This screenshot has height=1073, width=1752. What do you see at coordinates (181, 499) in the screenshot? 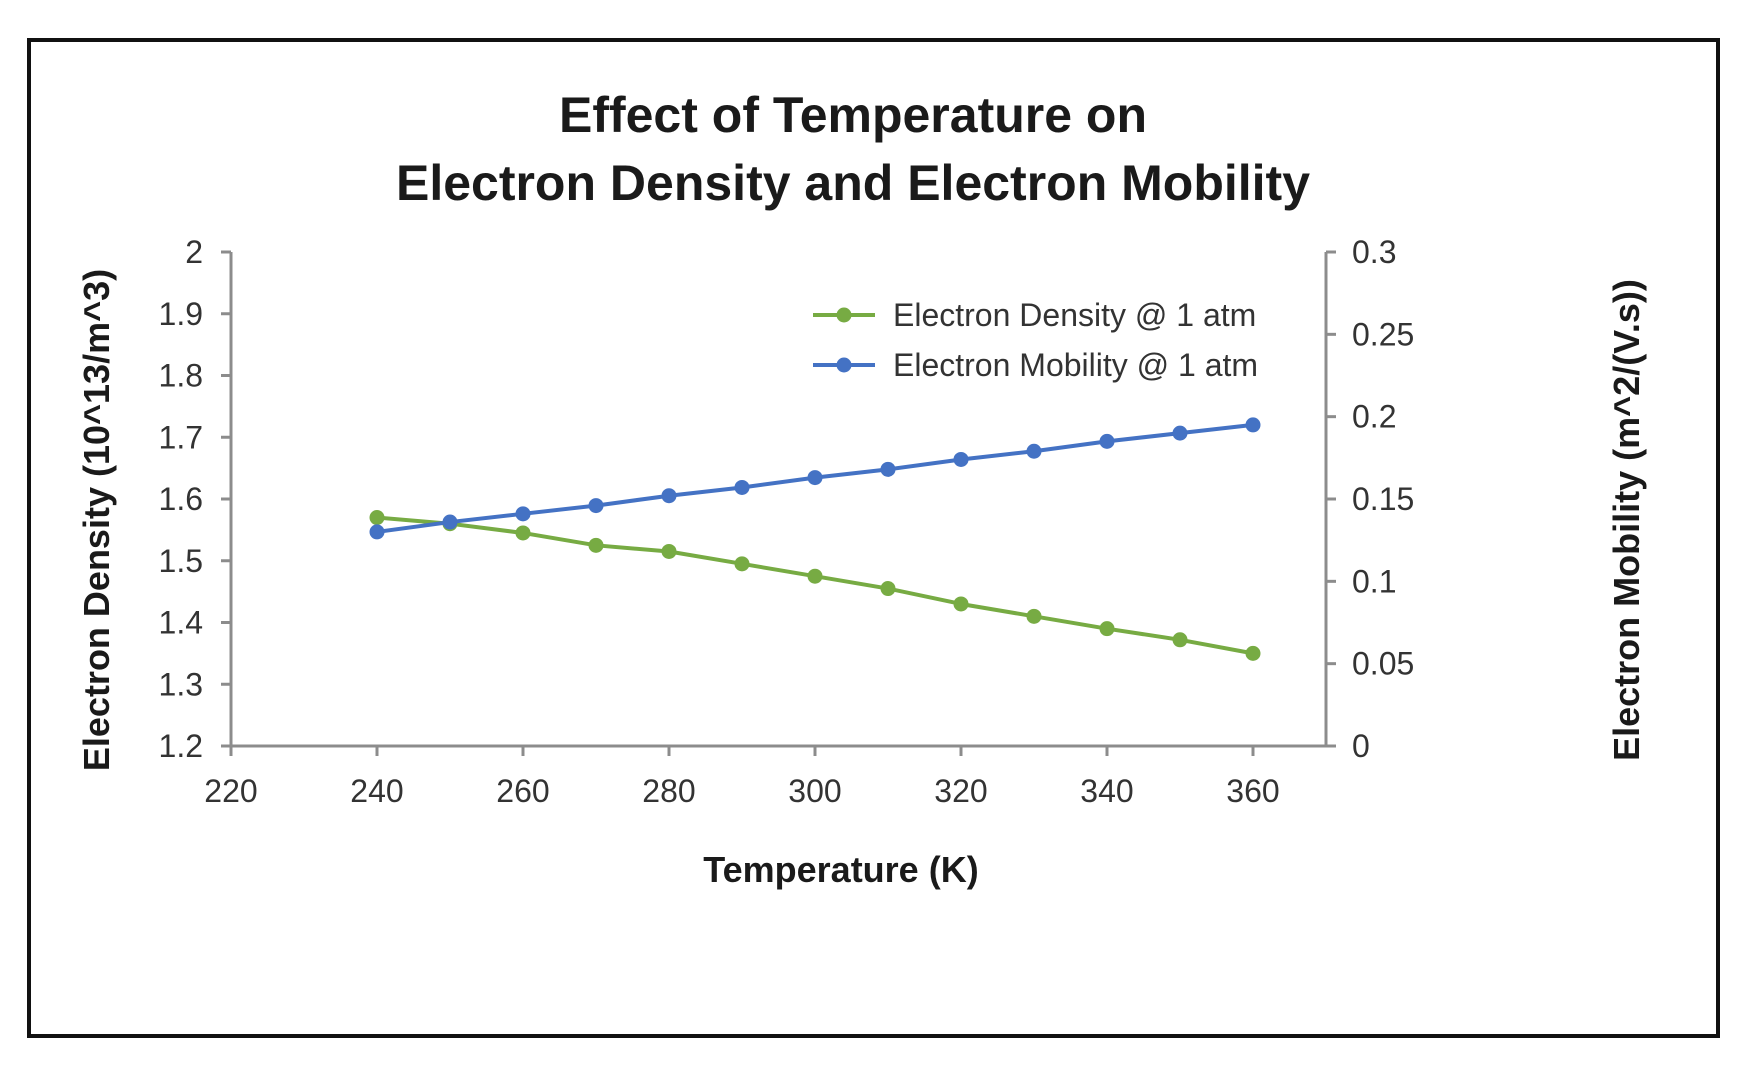
I see `y-left-tick-label: 1.6` at bounding box center [181, 499].